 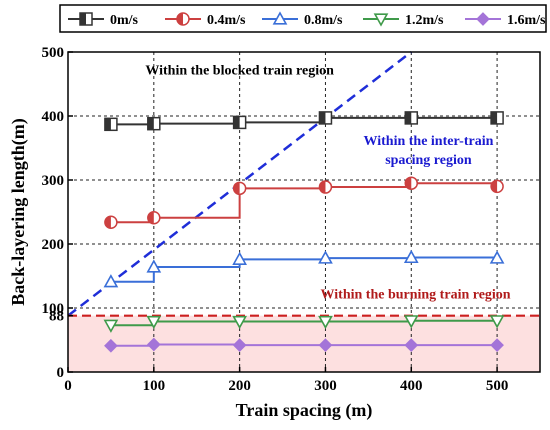 I want to click on legend-label: 0m/s, so click(x=124, y=20).